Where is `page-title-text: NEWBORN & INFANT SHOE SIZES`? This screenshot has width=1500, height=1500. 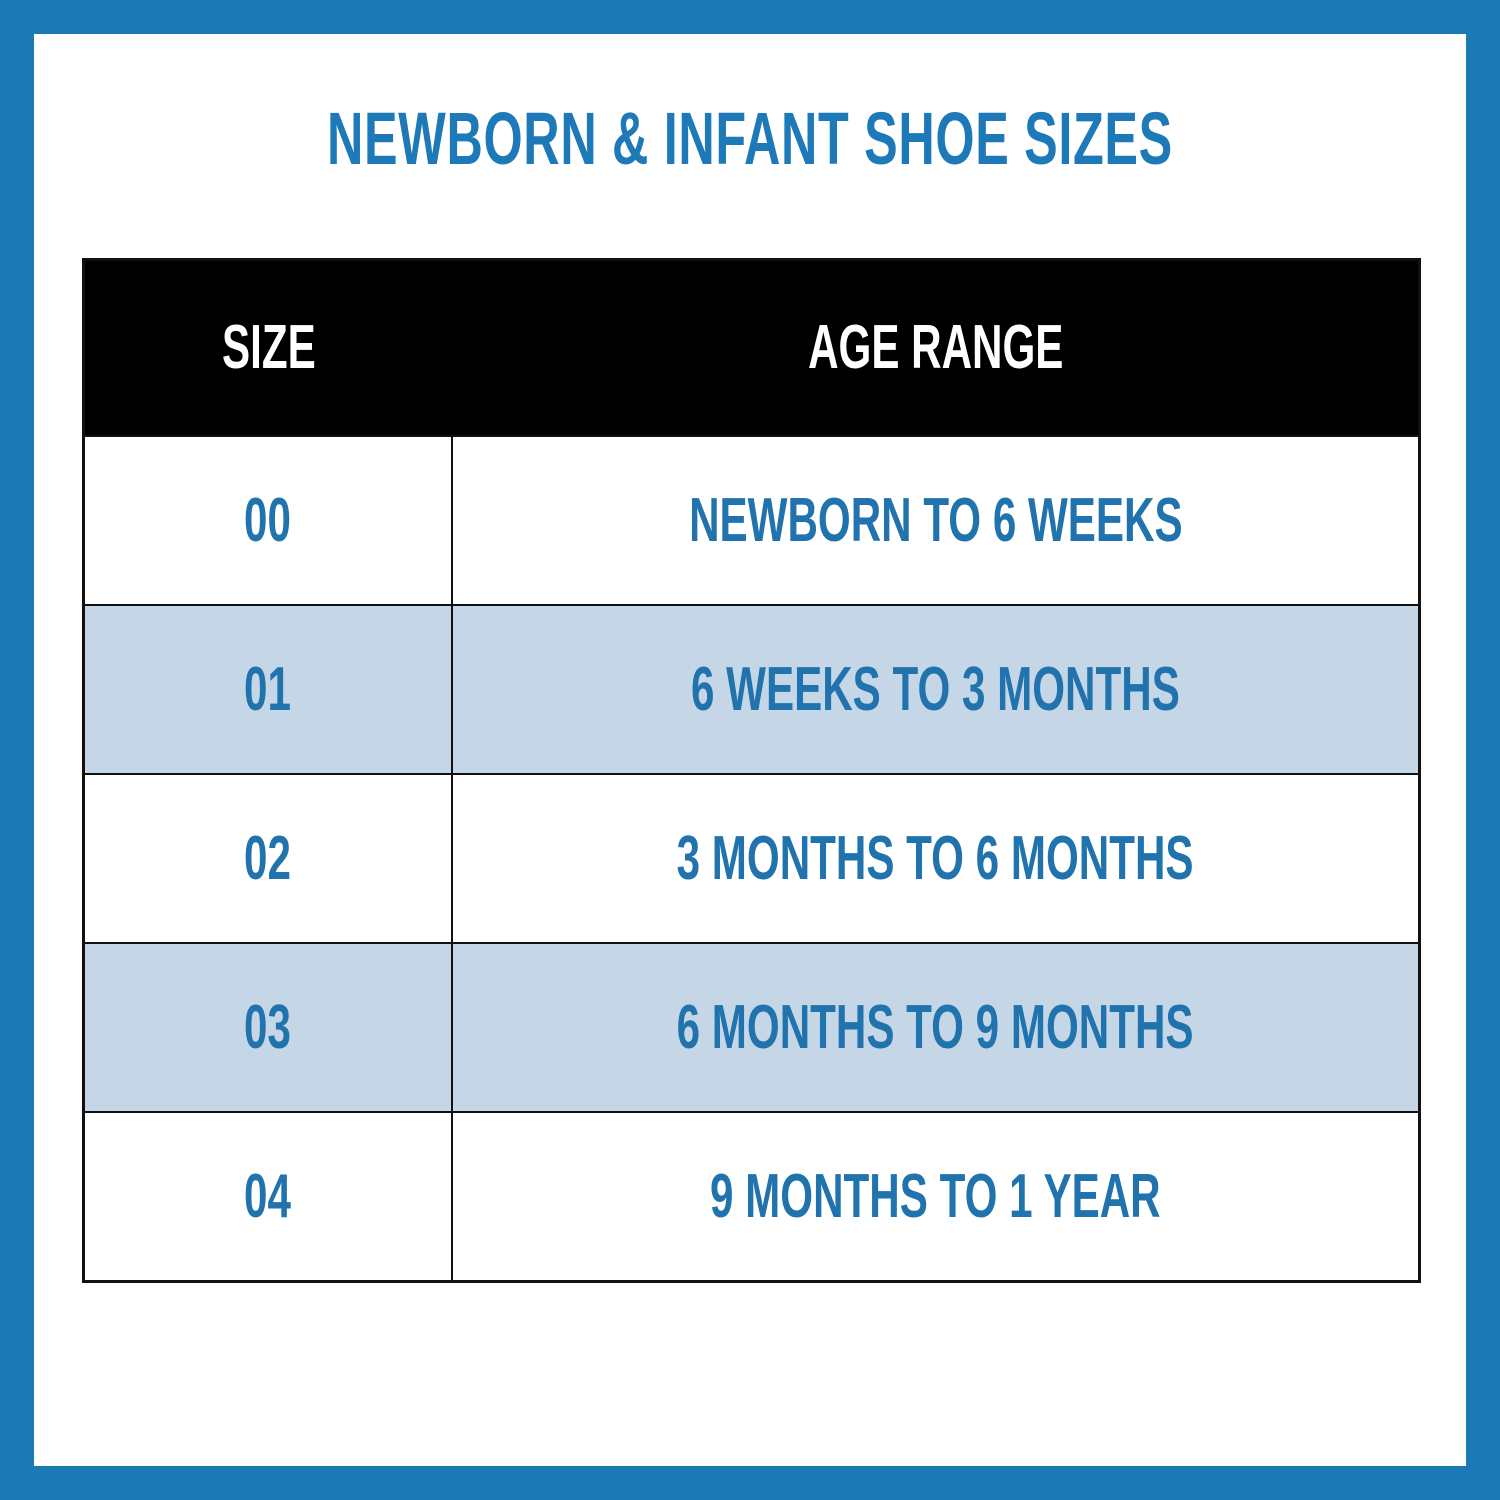
page-title-text: NEWBORN & INFANT SHOE SIZES is located at coordinates (750, 138).